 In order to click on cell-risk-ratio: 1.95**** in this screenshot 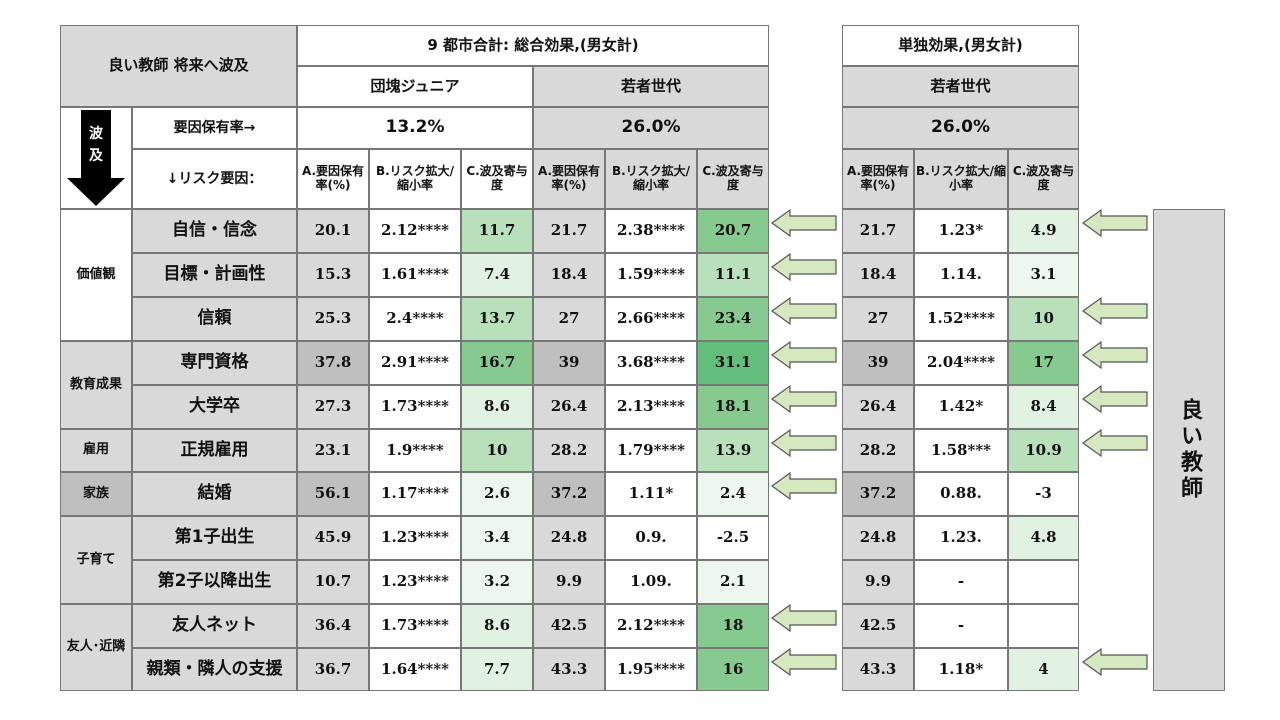, I will do `click(651, 669)`.